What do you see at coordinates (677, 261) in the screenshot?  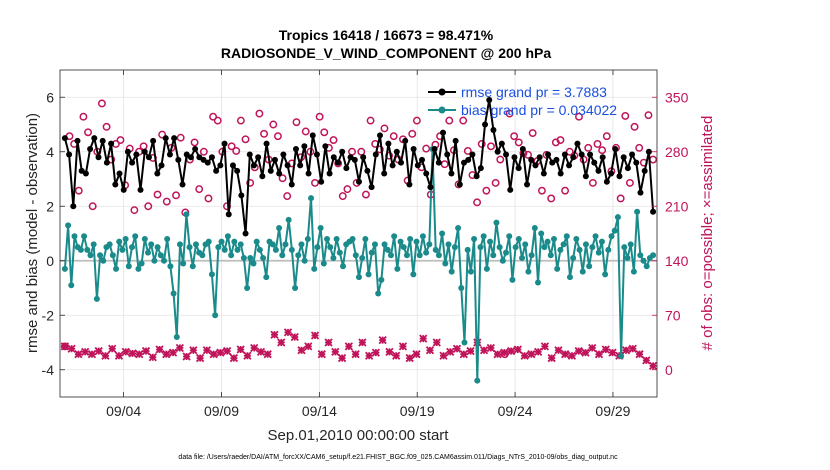 I see `y-right-tick-label: 140` at bounding box center [677, 261].